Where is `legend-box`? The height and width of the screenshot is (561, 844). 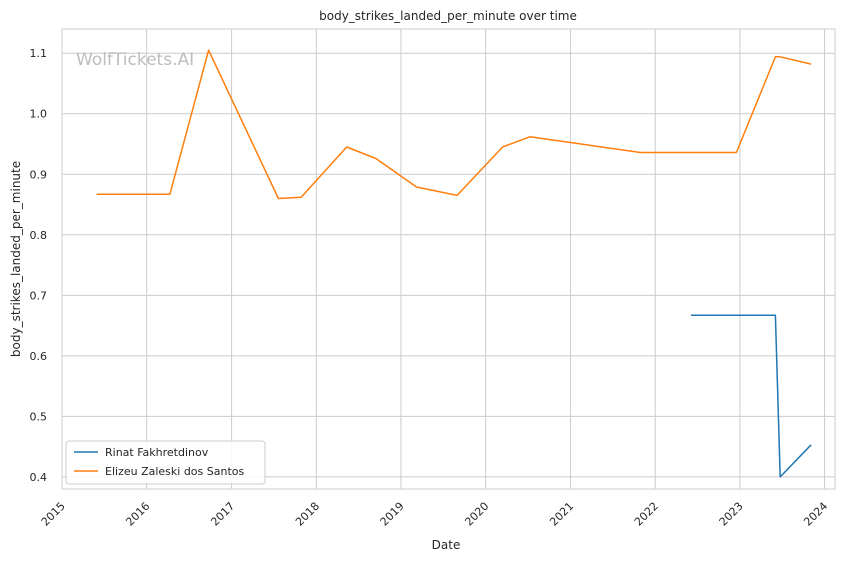 legend-box is located at coordinates (165, 462).